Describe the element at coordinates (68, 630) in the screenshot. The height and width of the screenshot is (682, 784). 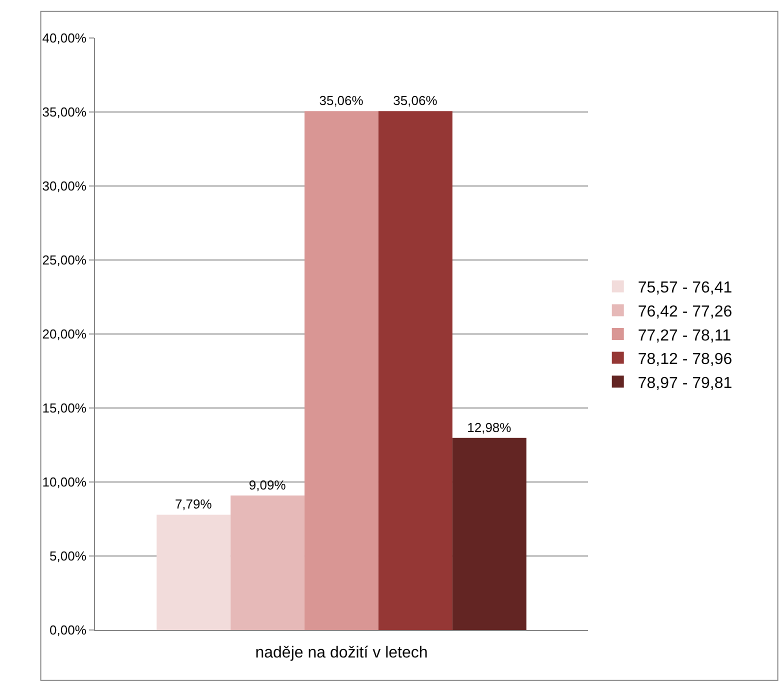
I see `y-tick-label: 0,00%` at that location.